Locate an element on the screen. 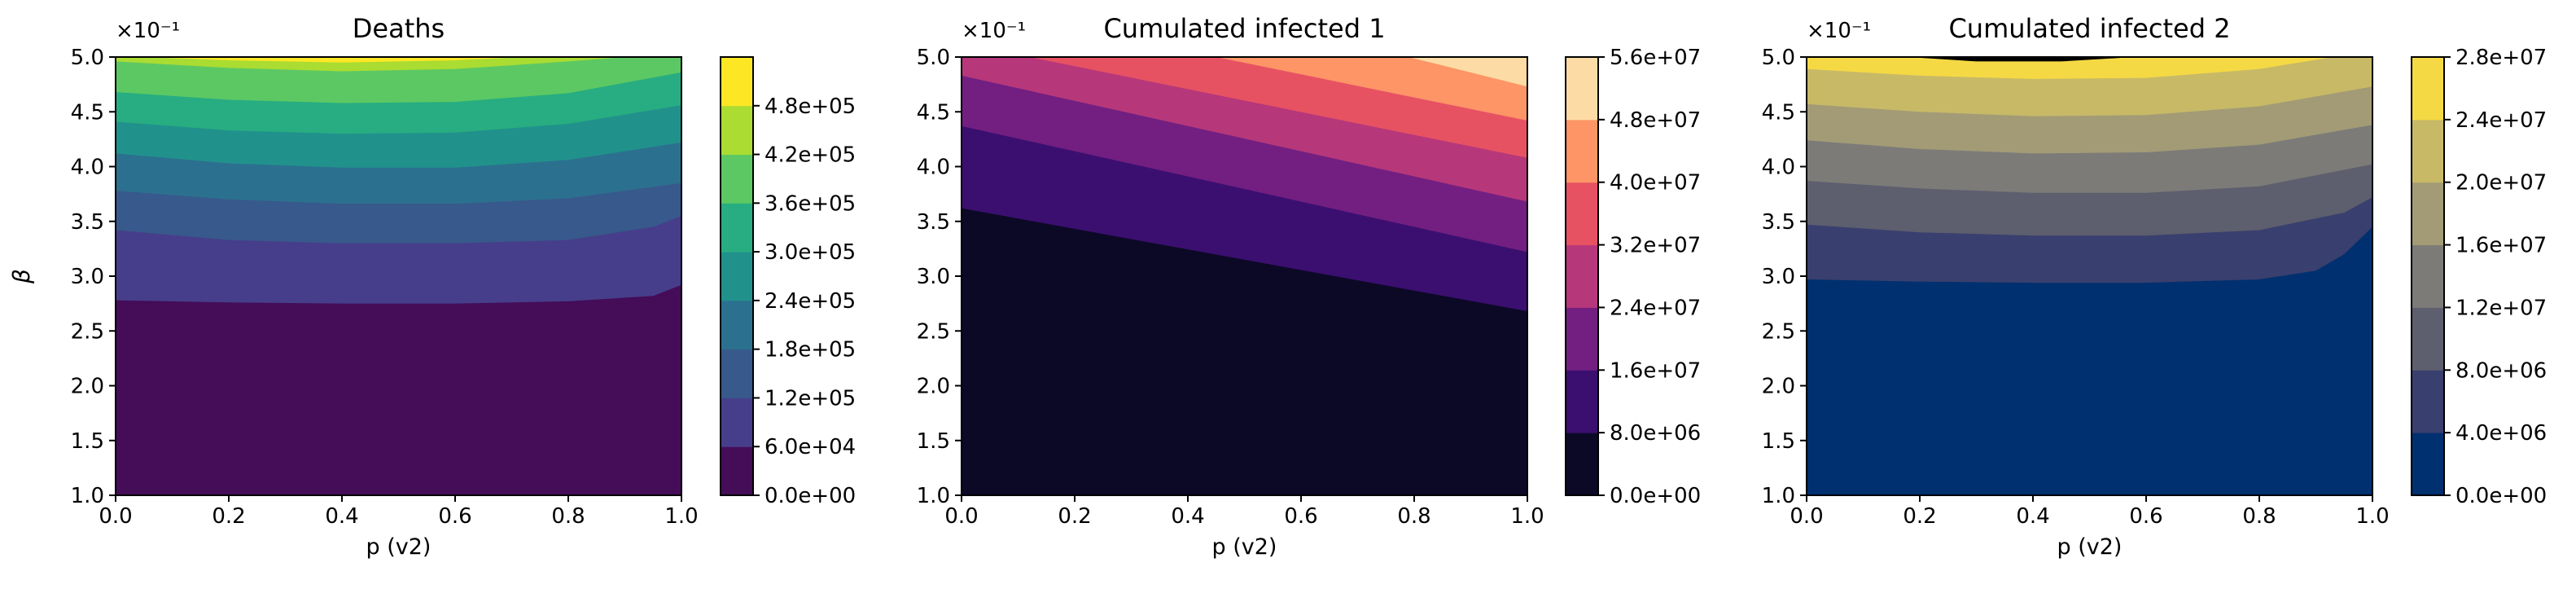 The width and height of the screenshot is (2576, 602). colorbar-tick-label: 1.8e+05 is located at coordinates (810, 350).